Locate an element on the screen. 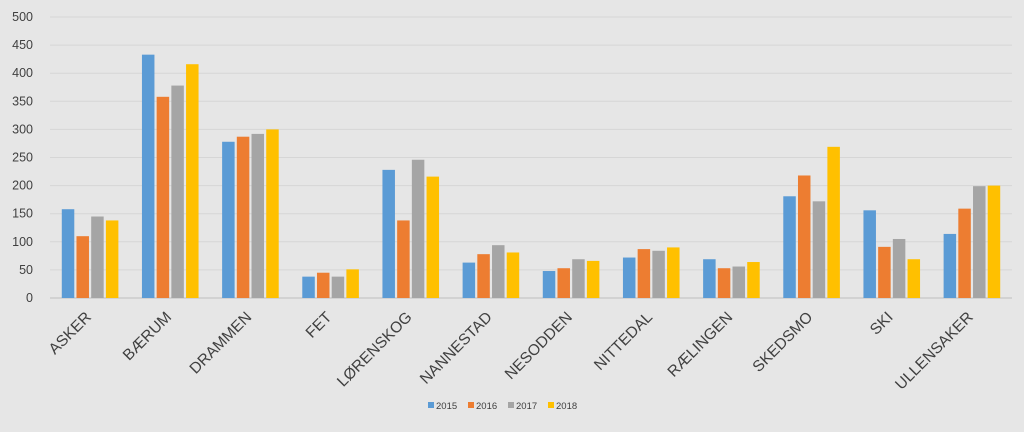  legend: 2015 2016 2017 2018 is located at coordinates (502, 406).